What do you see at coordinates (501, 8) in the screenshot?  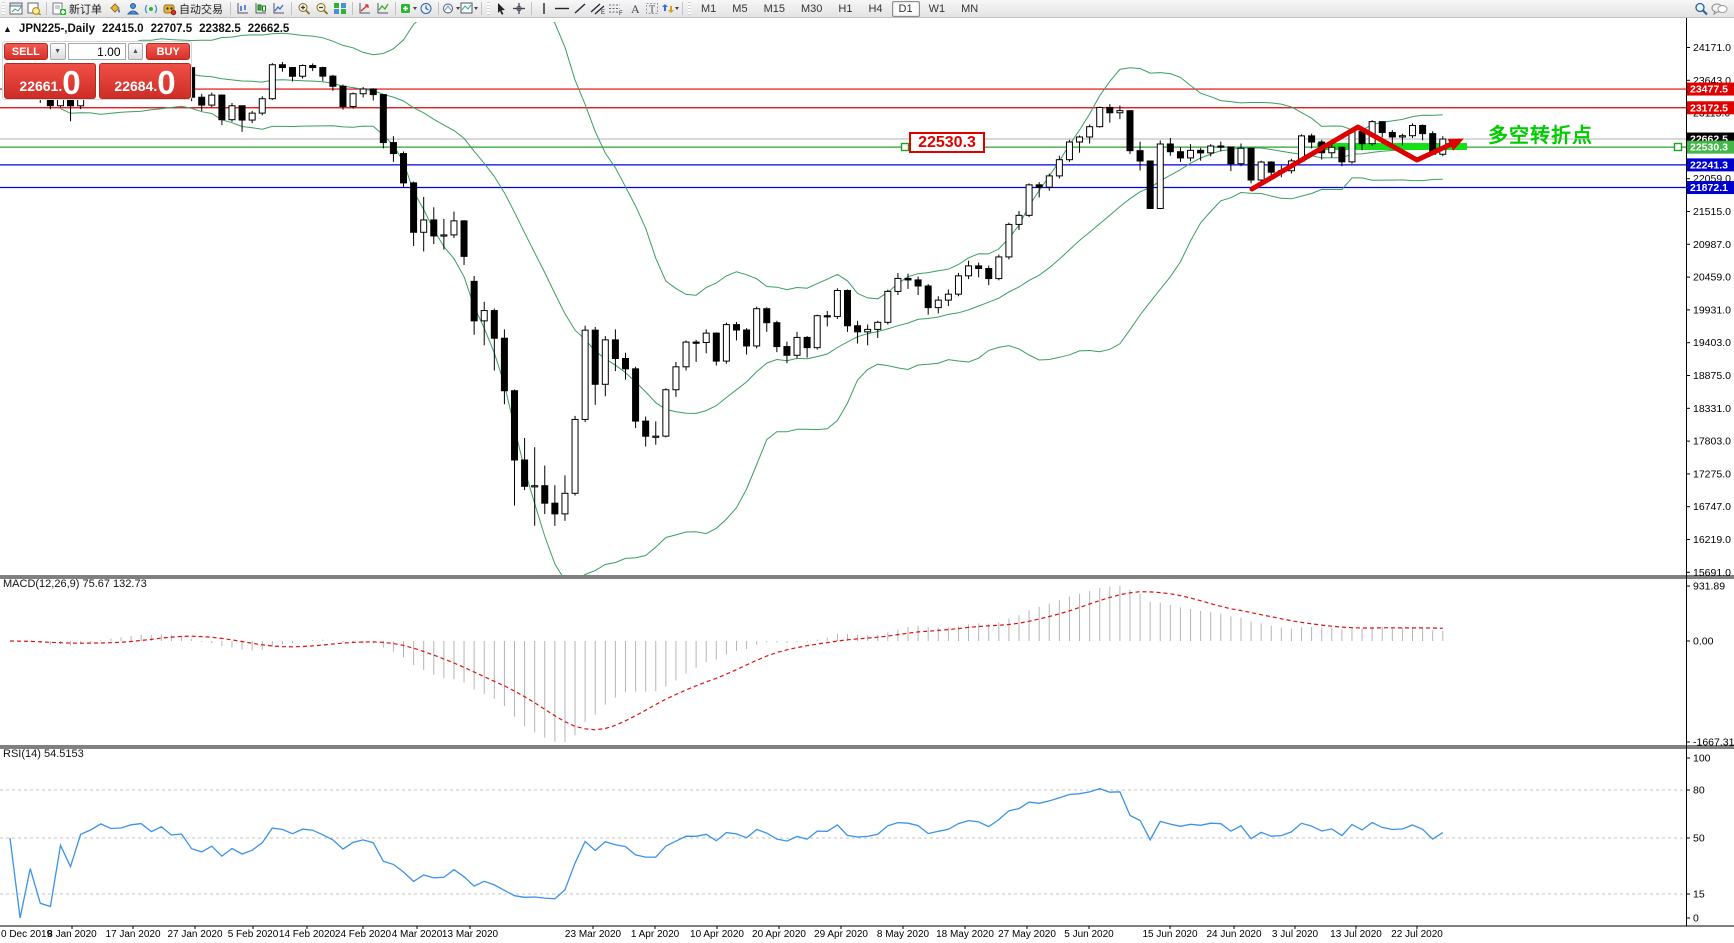 I see `cursor-icon` at bounding box center [501, 8].